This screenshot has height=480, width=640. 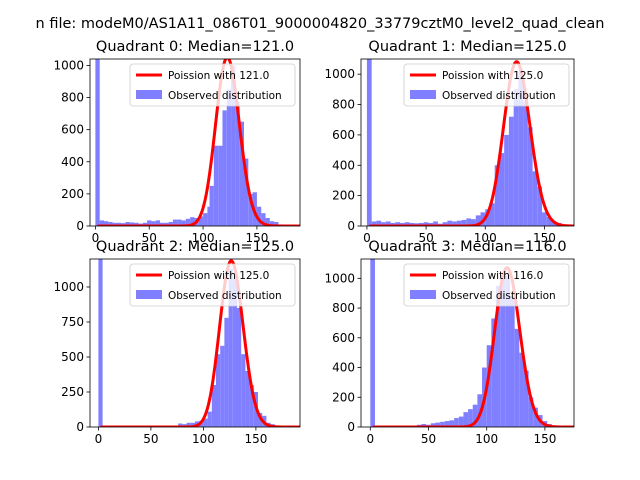 What do you see at coordinates (492, 76) in the screenshot?
I see `legend-label-poisson: Poission with 125.0` at bounding box center [492, 76].